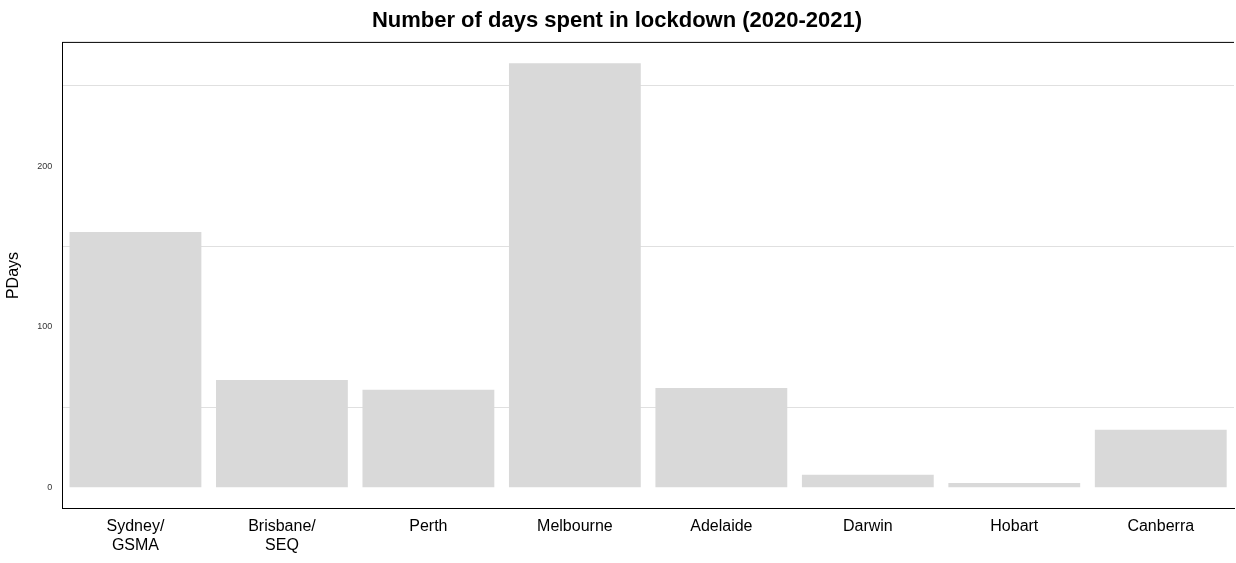  I want to click on y-tick-label: 0, so click(50, 487).